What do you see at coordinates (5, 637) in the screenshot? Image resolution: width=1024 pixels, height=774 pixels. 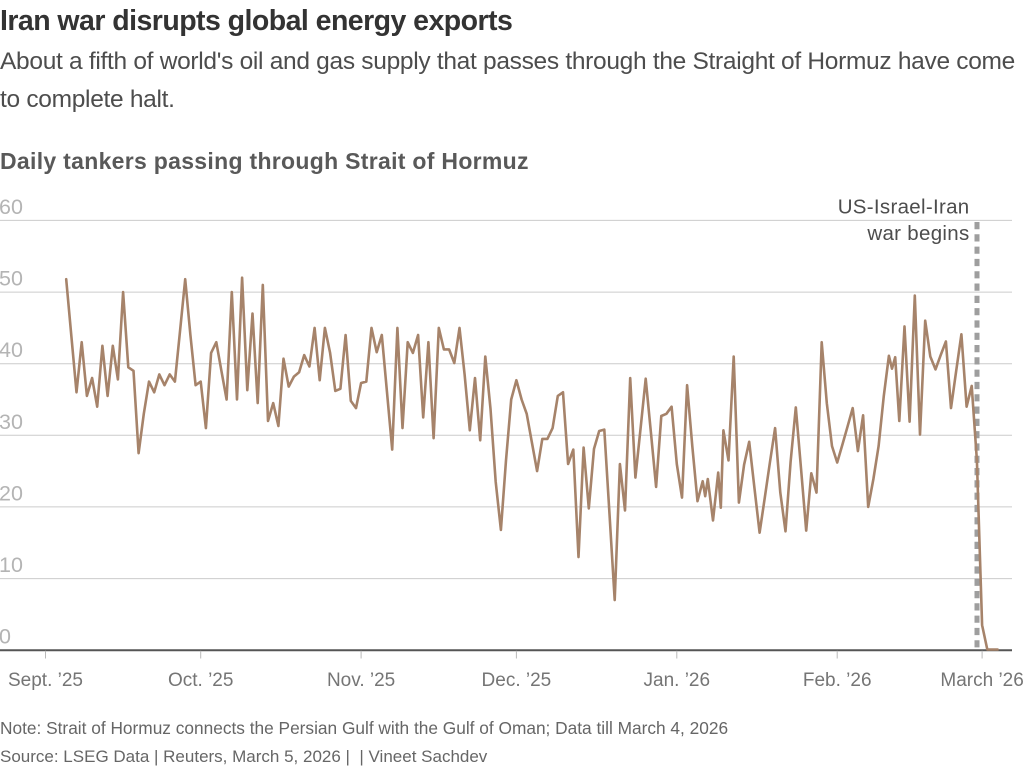 I see `svg-text: 0` at bounding box center [5, 637].